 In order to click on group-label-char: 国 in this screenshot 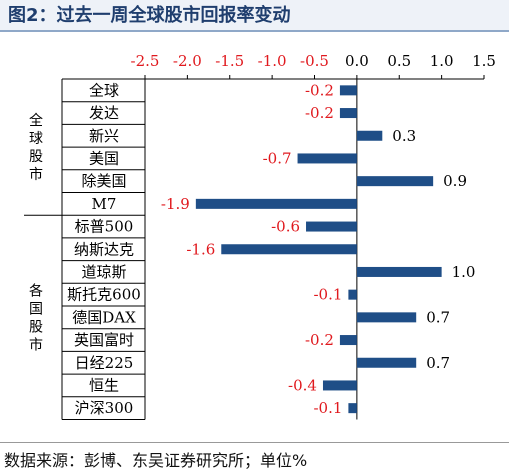, I will do `click(36, 309)`.